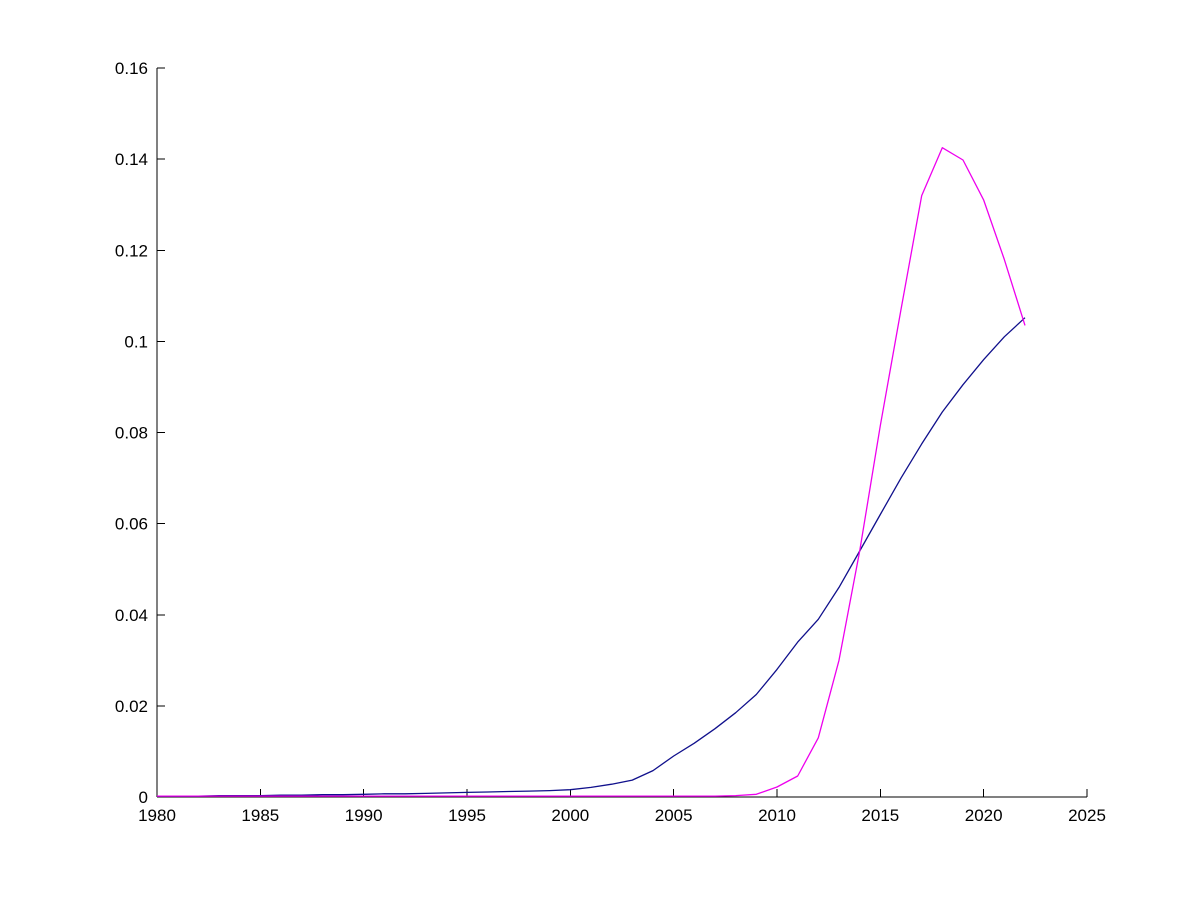 This screenshot has width=1200, height=900. I want to click on x-tick-label: 2010, so click(777, 815).